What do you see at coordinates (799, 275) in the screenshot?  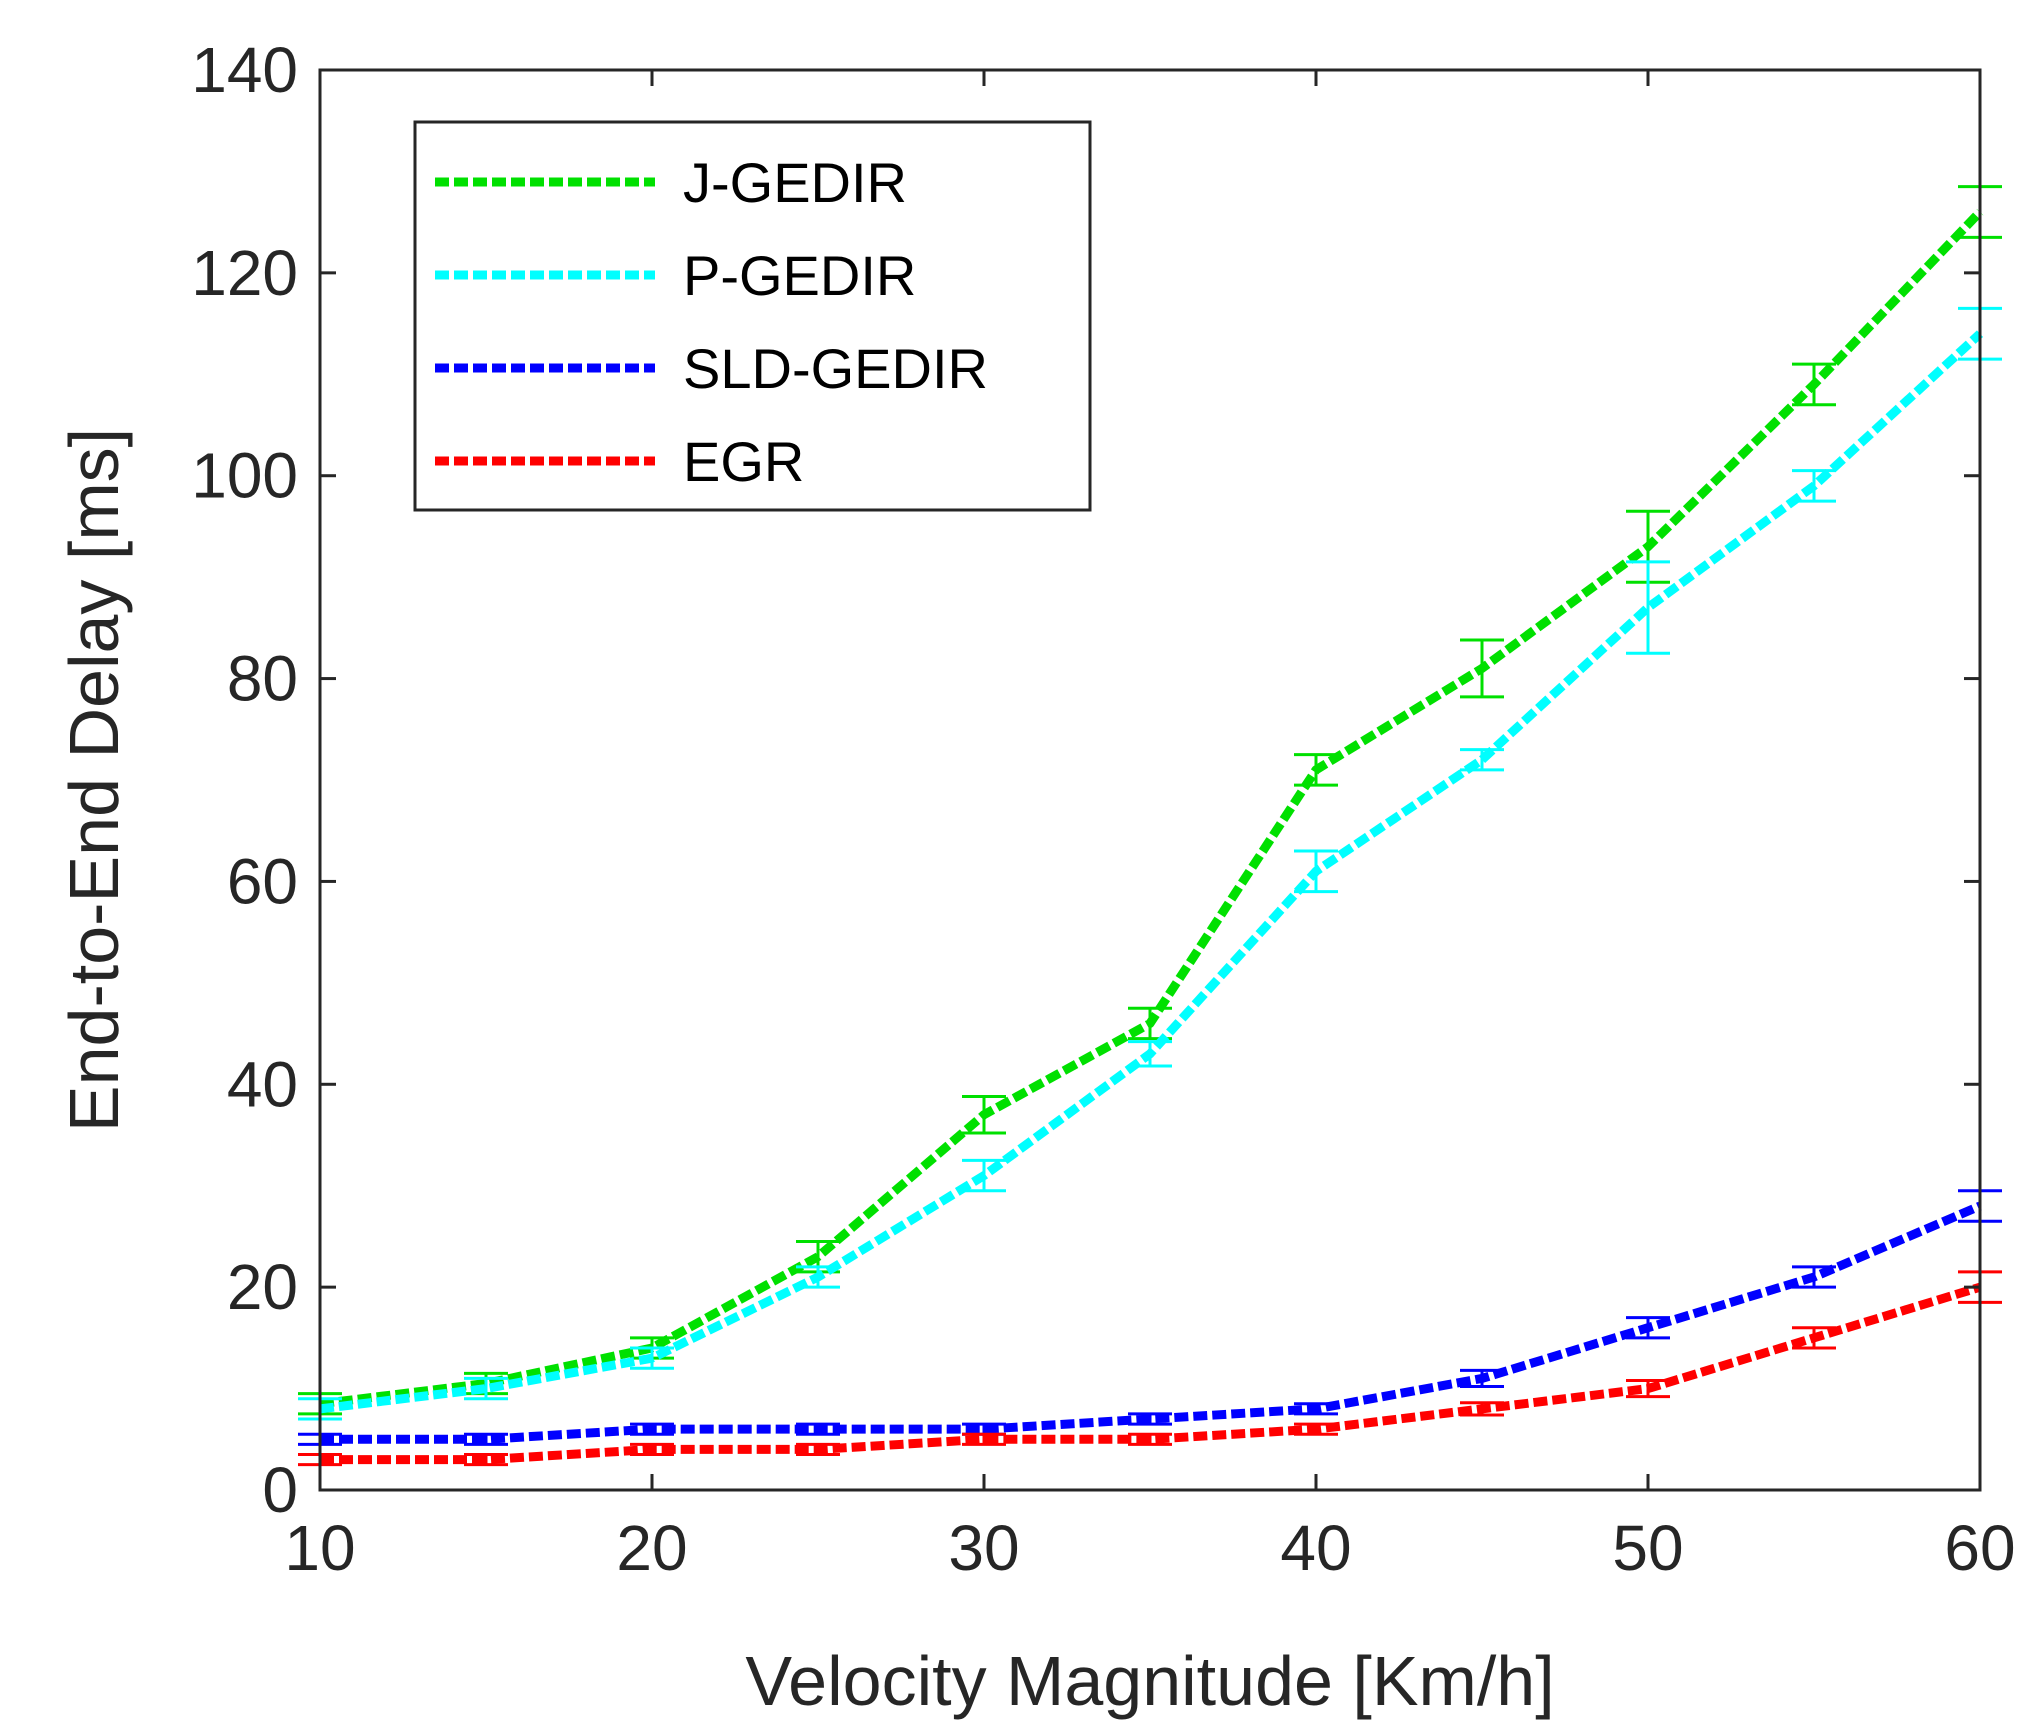 I see `legend-label: P-GEDIR` at bounding box center [799, 275].